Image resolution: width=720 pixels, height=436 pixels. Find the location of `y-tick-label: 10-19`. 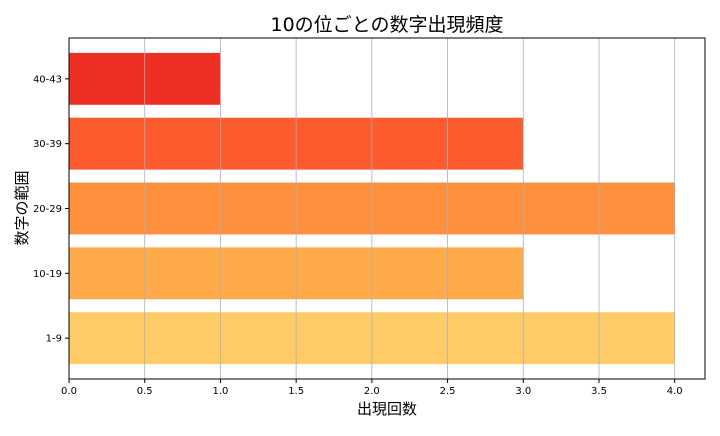

y-tick-label: 10-19 is located at coordinates (47, 274).